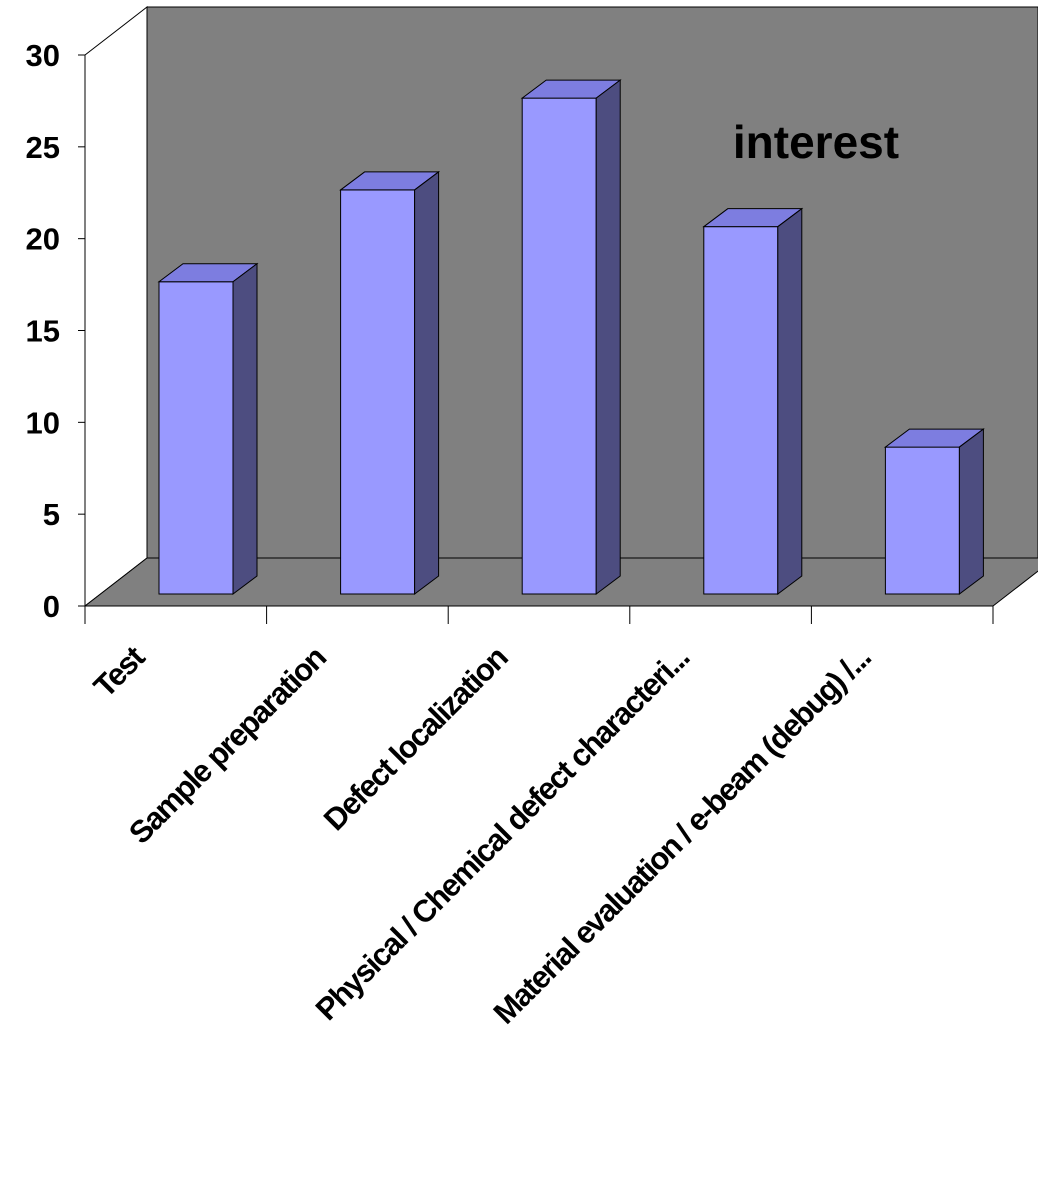 This screenshot has height=1202, width=1038. I want to click on y-tick-label: 20, so click(43, 239).